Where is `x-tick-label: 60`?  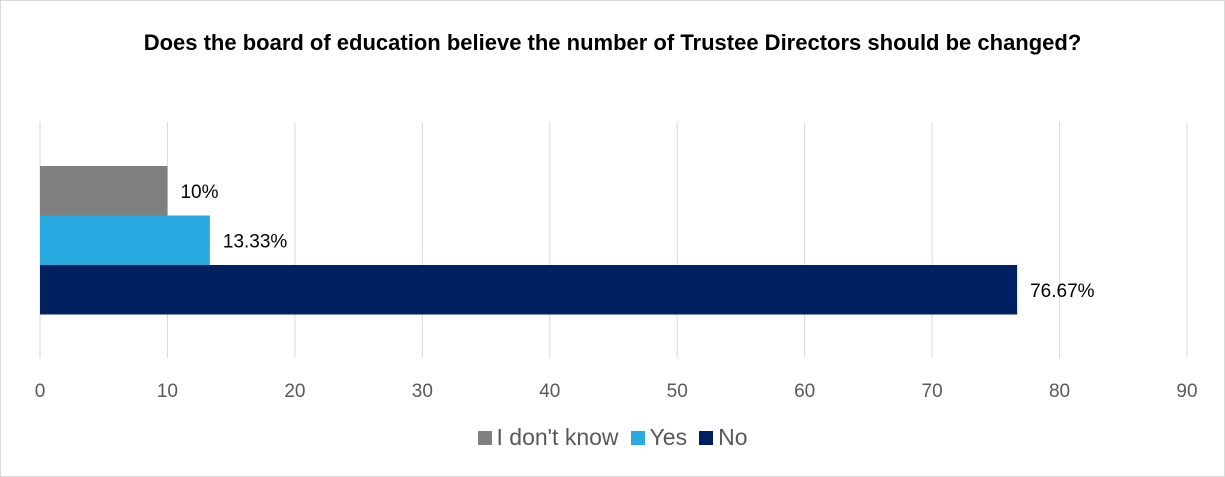 x-tick-label: 60 is located at coordinates (804, 391).